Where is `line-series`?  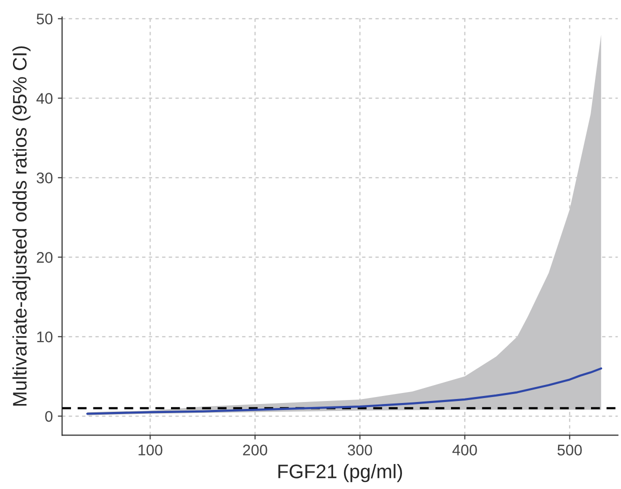 line-series is located at coordinates (344, 391).